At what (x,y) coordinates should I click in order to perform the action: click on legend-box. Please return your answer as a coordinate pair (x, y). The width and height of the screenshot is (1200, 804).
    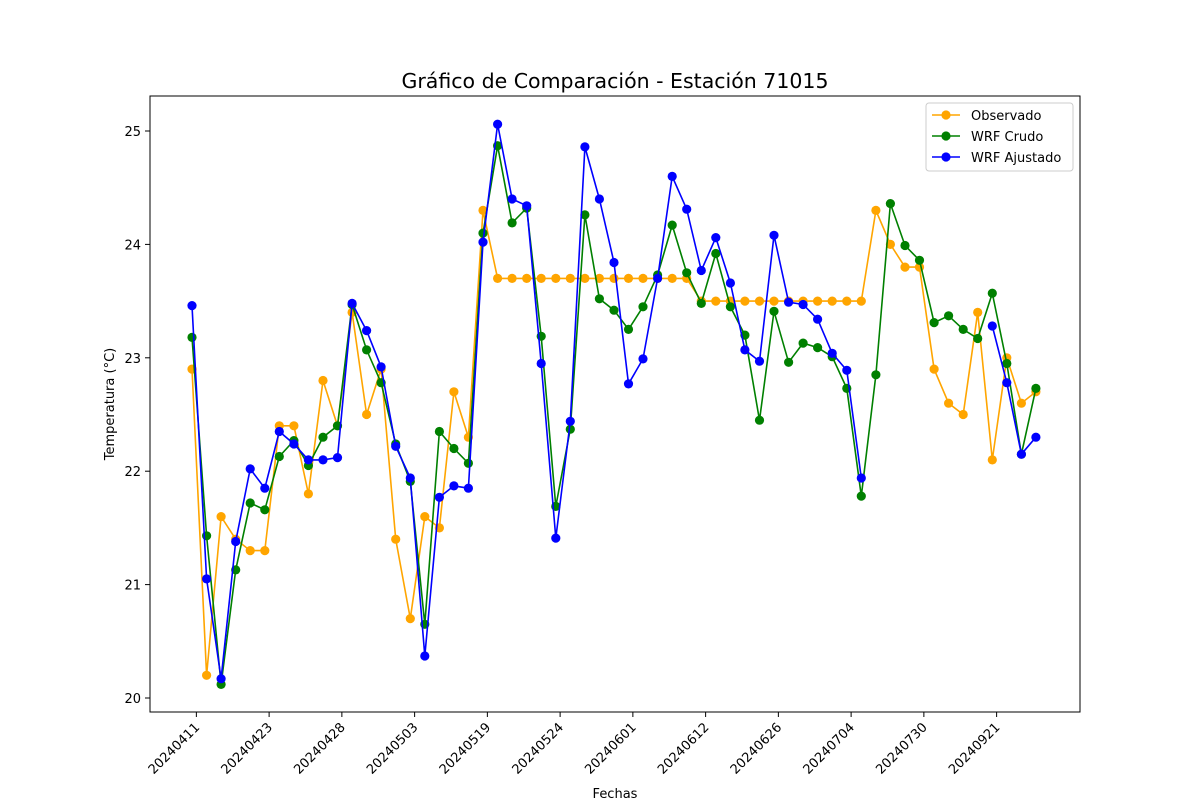
    Looking at the image, I should click on (999, 137).